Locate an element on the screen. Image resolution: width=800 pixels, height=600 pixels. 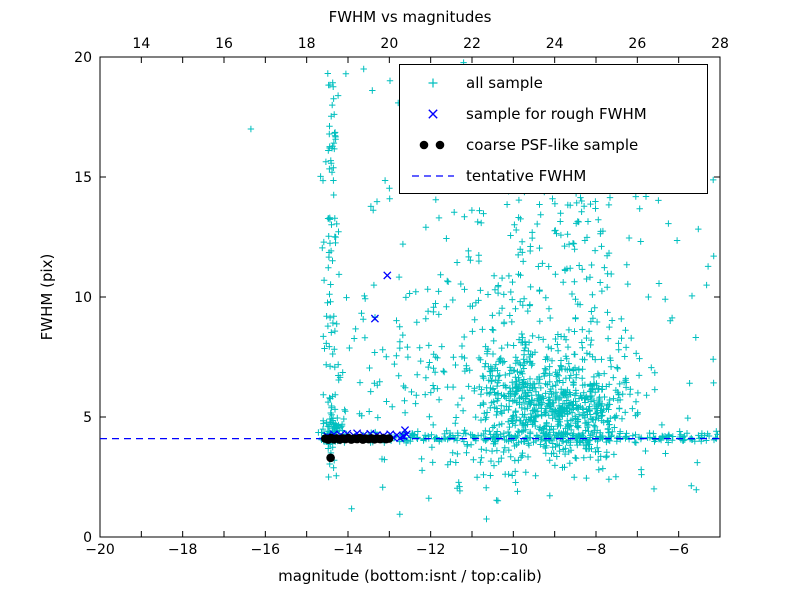
svg-text: 15 is located at coordinates (83, 178).